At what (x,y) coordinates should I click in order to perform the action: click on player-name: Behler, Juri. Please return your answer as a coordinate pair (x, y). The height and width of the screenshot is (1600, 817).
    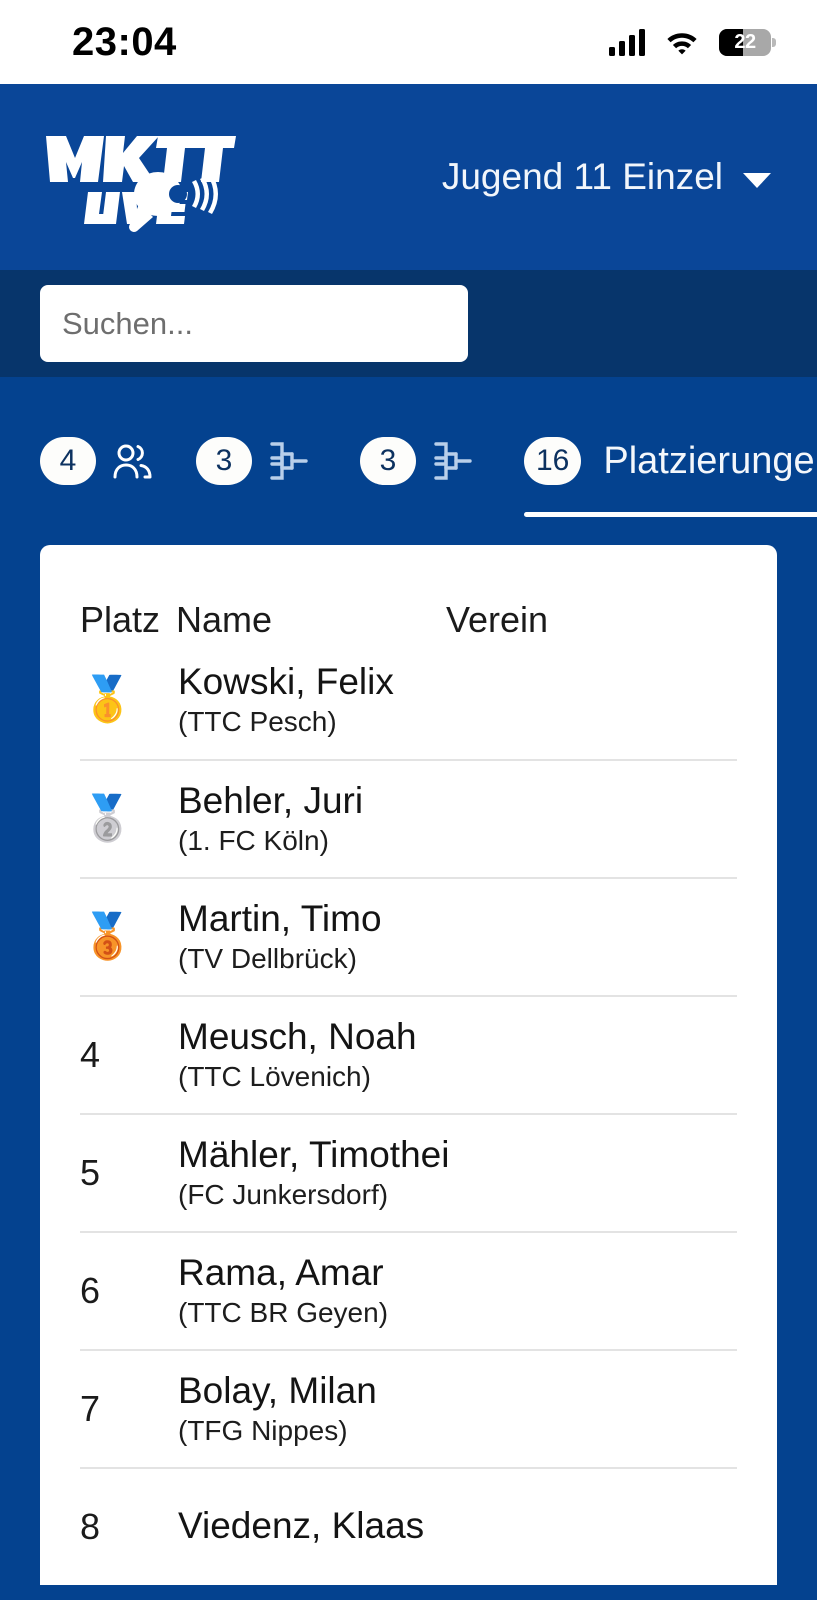
    Looking at the image, I should click on (271, 800).